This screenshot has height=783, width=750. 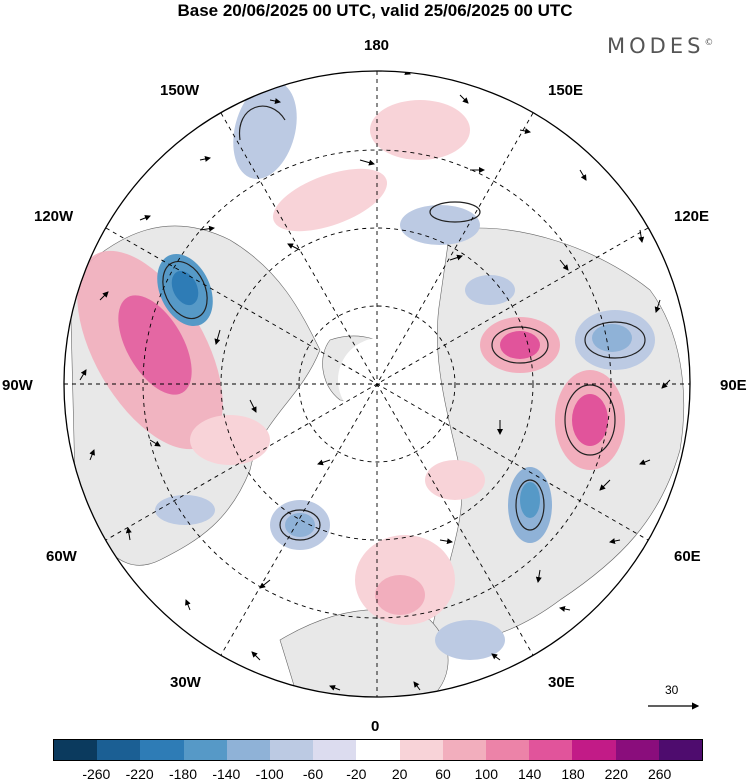 I want to click on lon-label-120w: 120W, so click(x=54, y=216).